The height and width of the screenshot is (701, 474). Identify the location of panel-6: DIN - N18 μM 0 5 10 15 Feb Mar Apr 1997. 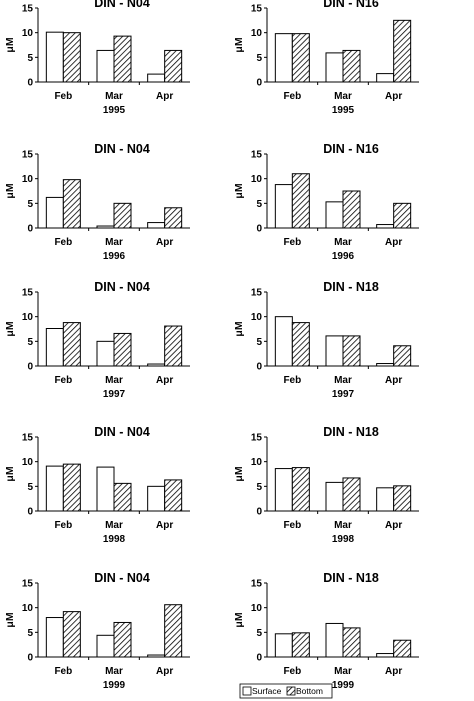
(326, 340).